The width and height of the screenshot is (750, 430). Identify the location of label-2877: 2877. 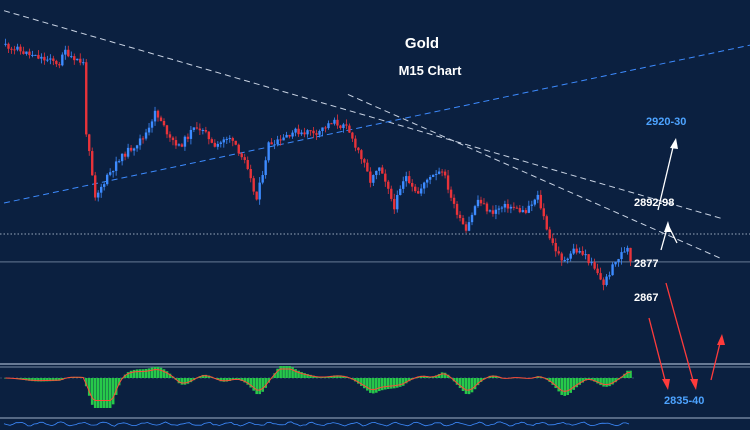
(646, 264).